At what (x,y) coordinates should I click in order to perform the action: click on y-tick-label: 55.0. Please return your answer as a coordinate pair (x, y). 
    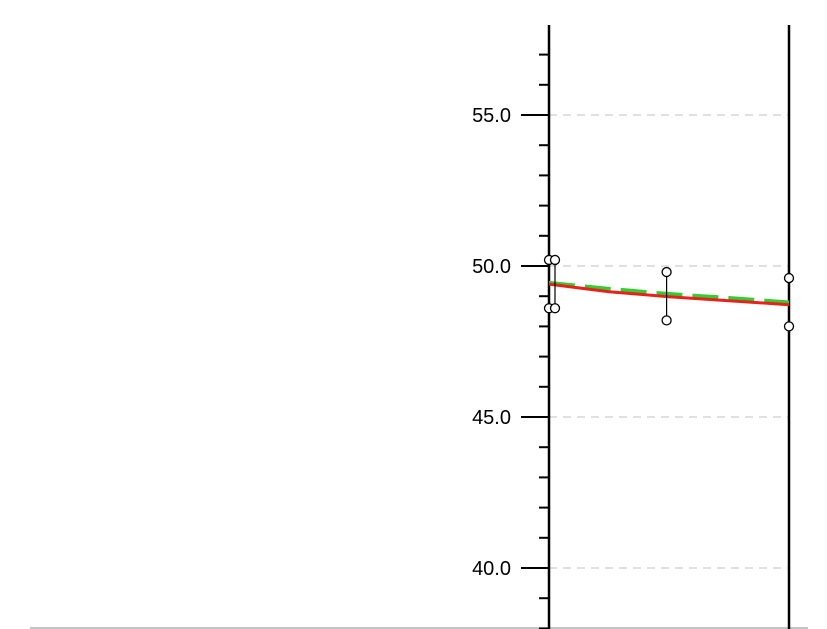
    Looking at the image, I should click on (491, 116).